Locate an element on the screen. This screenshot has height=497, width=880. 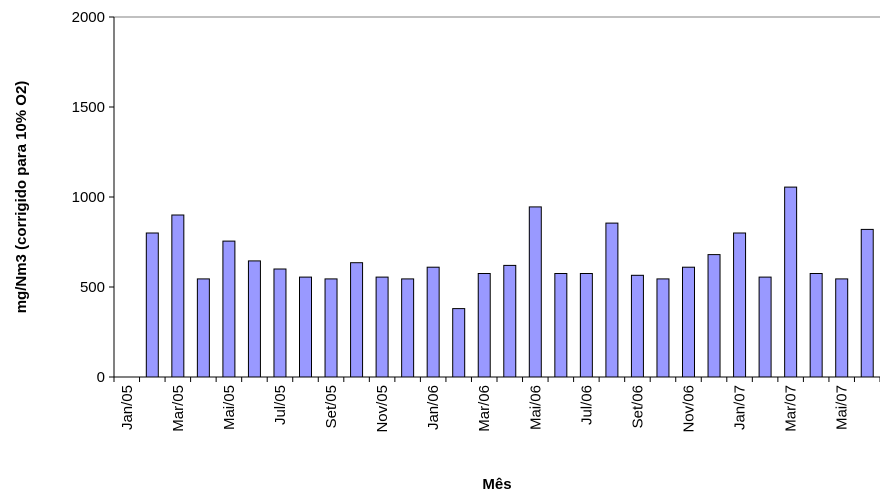
x-tick-label: Mar/07 is located at coordinates (791, 408).